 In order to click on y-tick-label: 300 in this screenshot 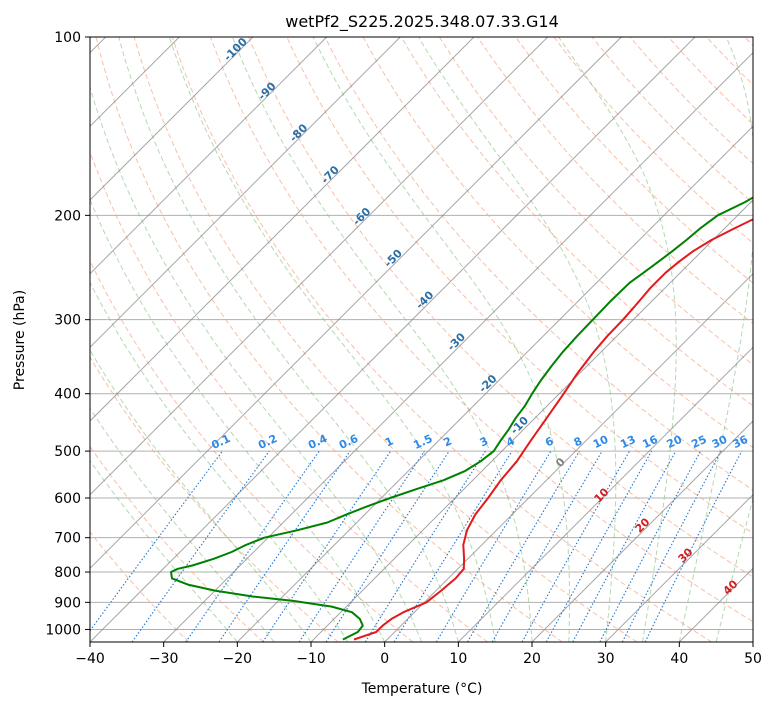, I will do `click(67, 321)`.